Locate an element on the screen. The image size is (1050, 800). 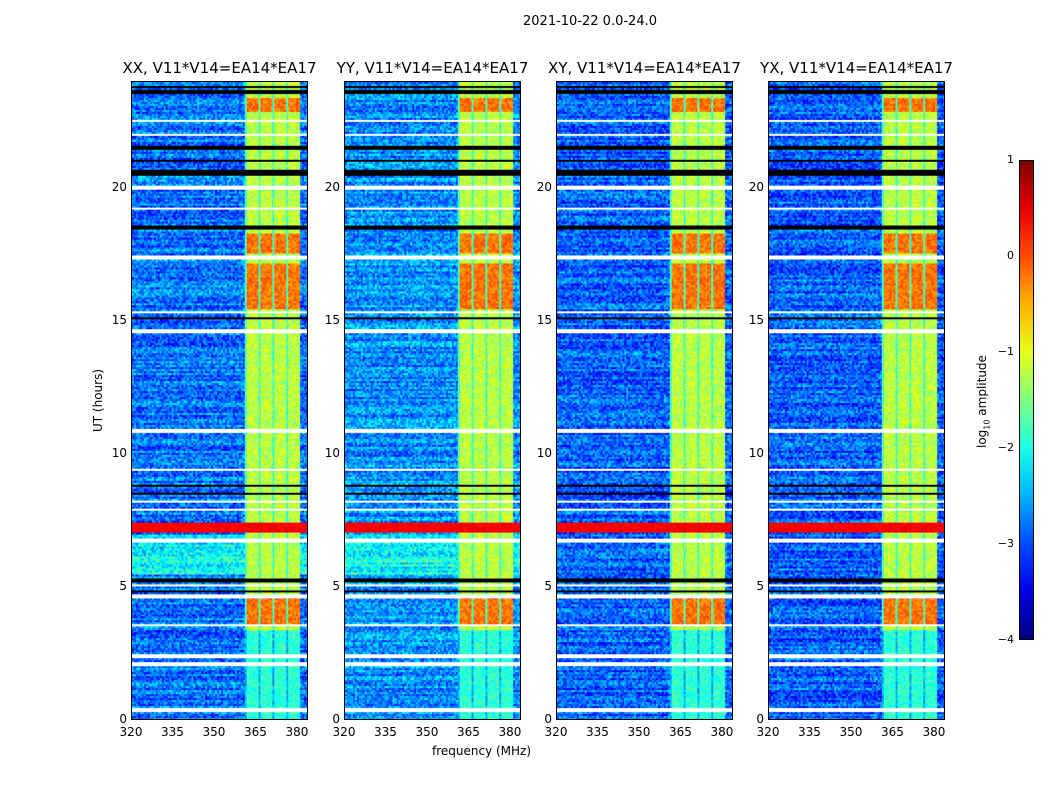
y-axis-label: UT (hours) is located at coordinates (98, 400).